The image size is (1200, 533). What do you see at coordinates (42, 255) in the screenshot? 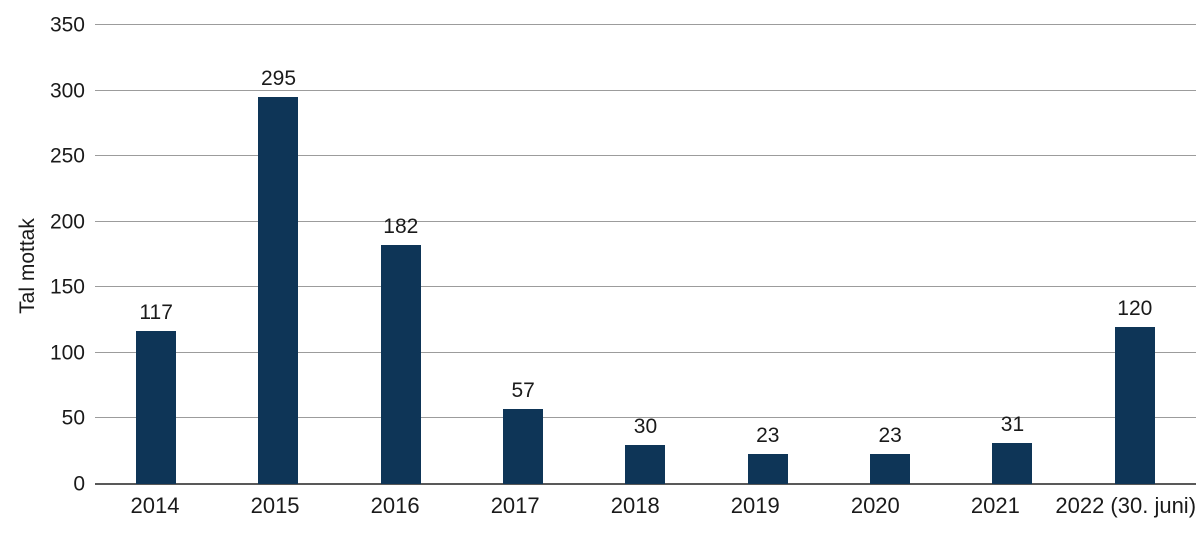
I see `y-tick-labels: 0 50 100 150 200 250 300 350` at bounding box center [42, 255].